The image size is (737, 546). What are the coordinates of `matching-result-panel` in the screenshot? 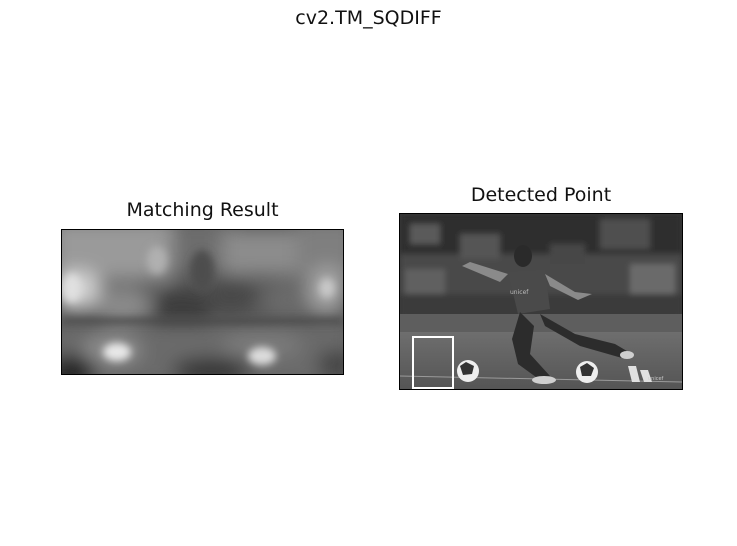 It's located at (202, 302).